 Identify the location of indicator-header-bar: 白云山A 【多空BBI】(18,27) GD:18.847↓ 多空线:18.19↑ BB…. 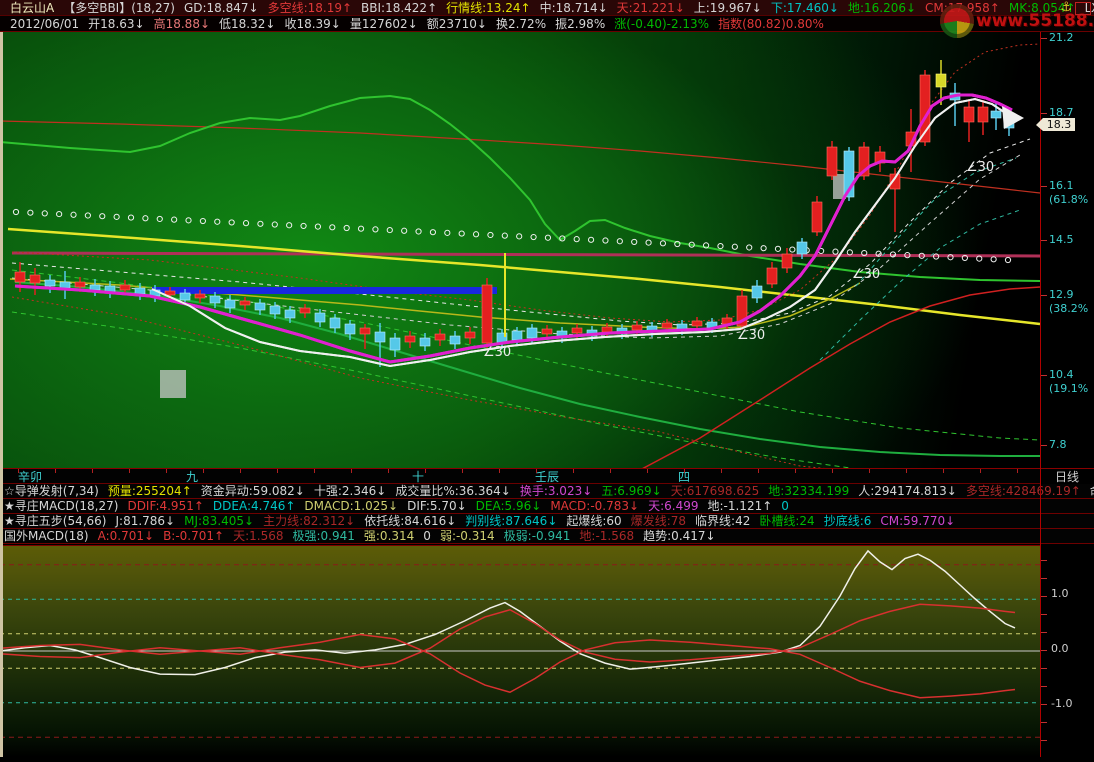
(547, 8).